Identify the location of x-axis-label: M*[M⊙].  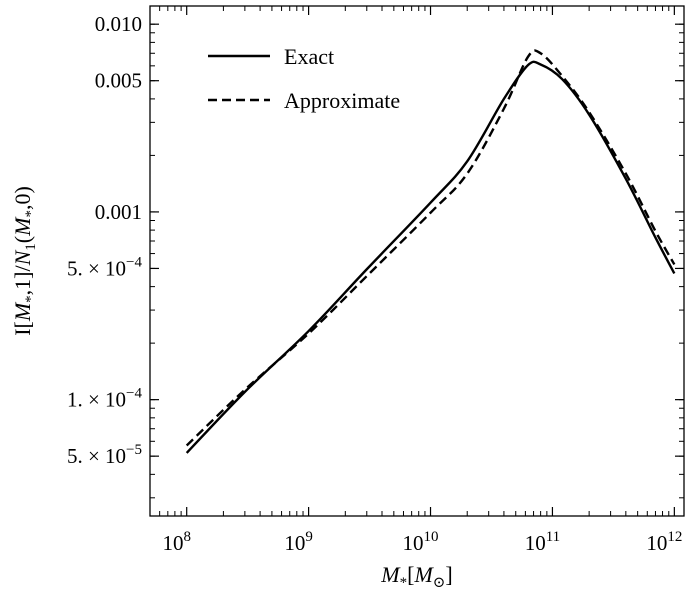
(416, 576).